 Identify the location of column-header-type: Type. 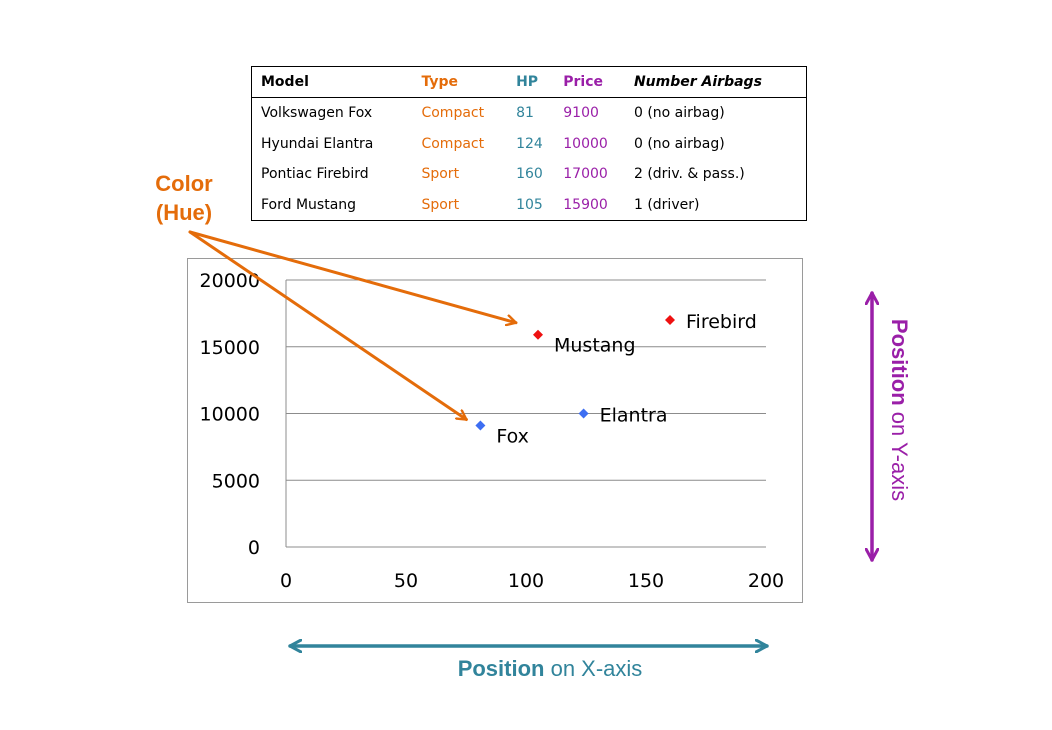
(439, 82).